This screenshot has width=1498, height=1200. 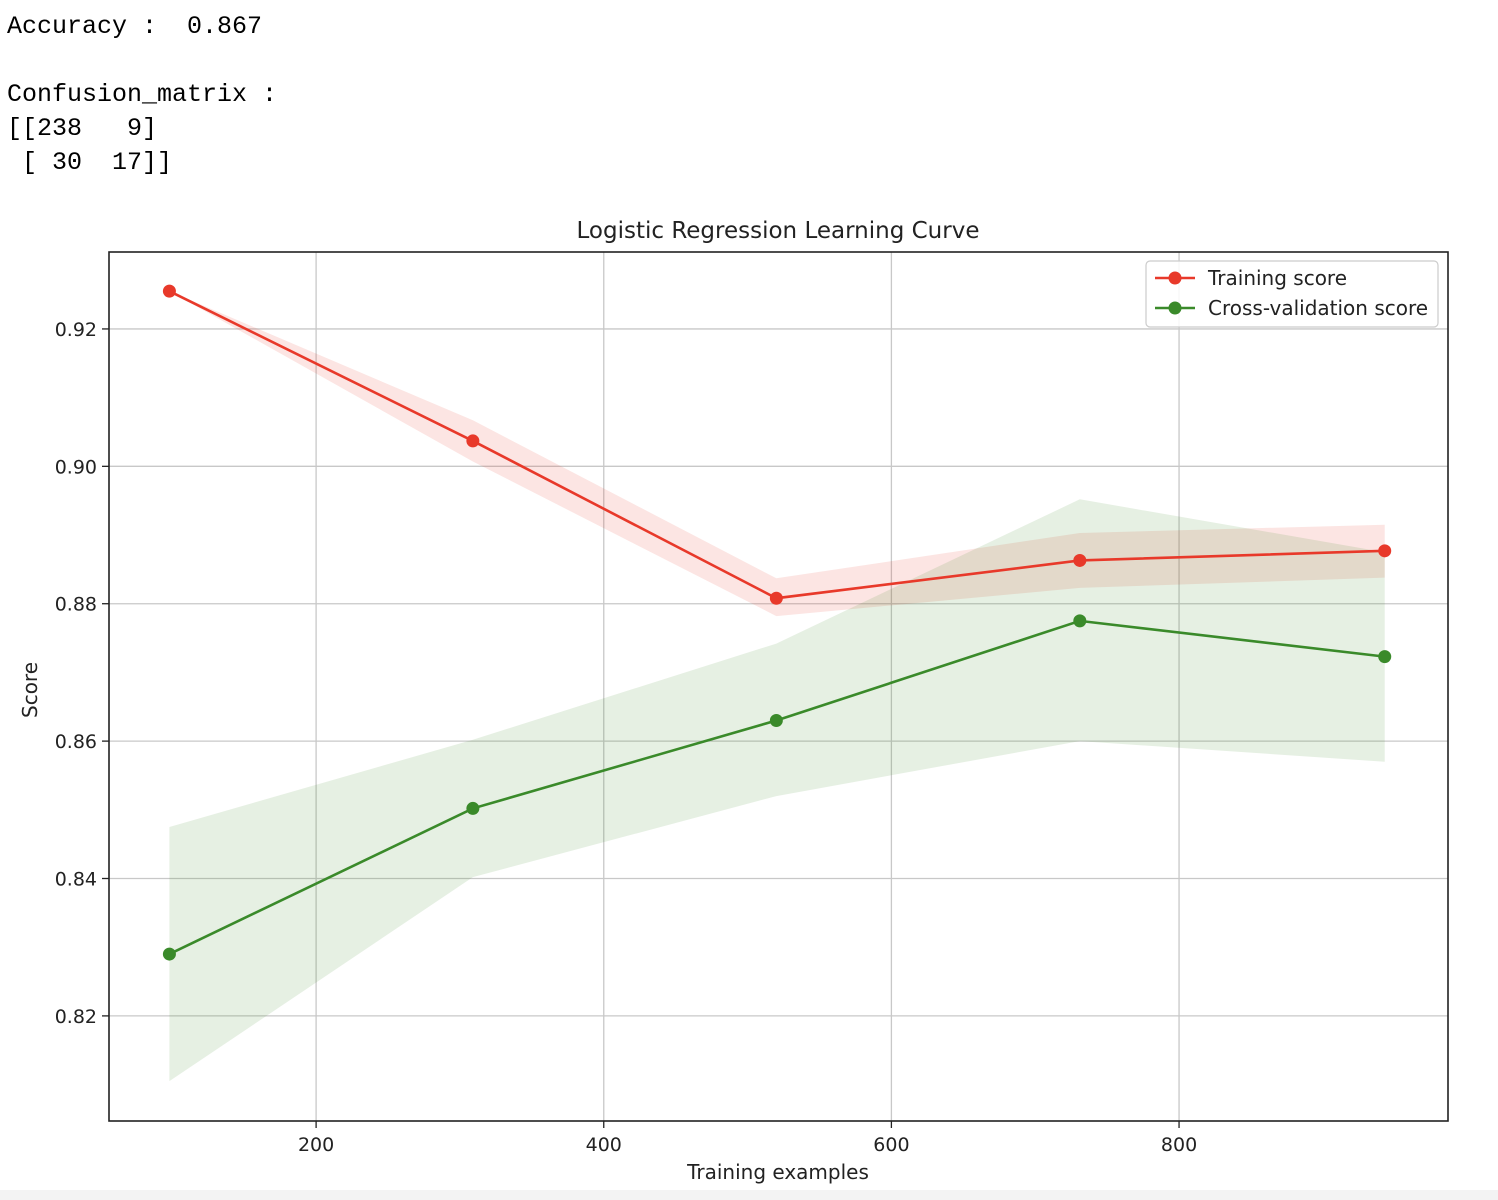 I want to click on y-tick-label: 0.92, so click(x=76, y=330).